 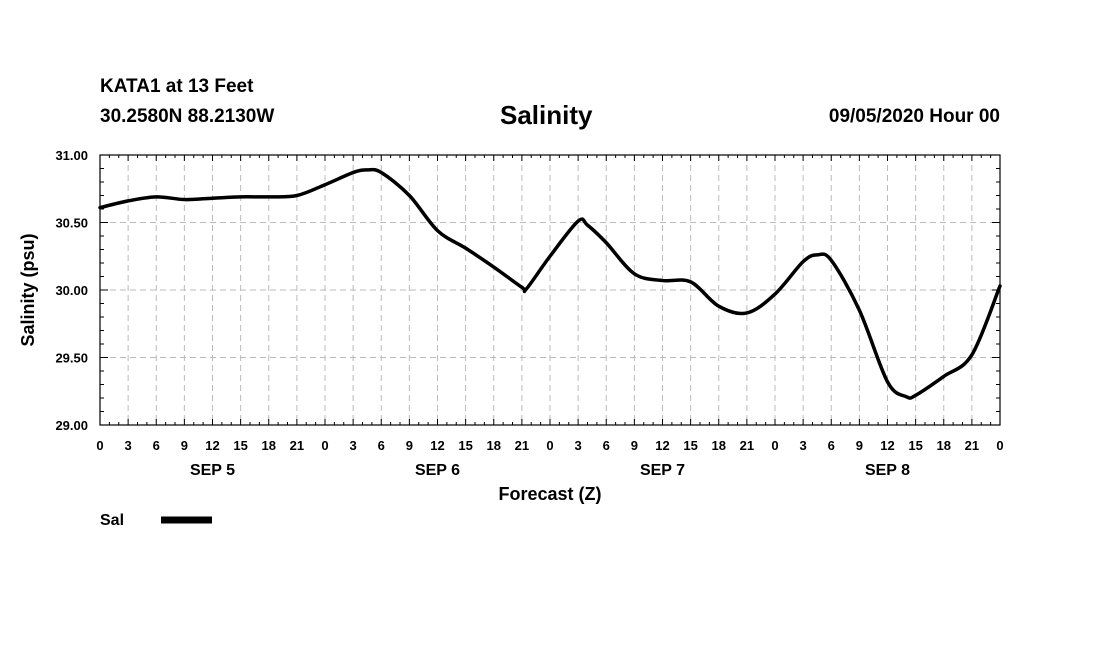 What do you see at coordinates (887, 470) in the screenshot?
I see `day-label: SEP 8` at bounding box center [887, 470].